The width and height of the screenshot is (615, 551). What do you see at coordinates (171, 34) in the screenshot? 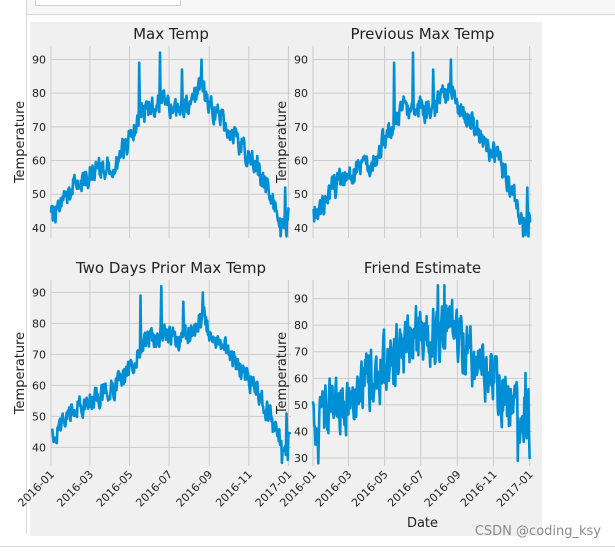
I see `subplot-title: Max Temp` at bounding box center [171, 34].